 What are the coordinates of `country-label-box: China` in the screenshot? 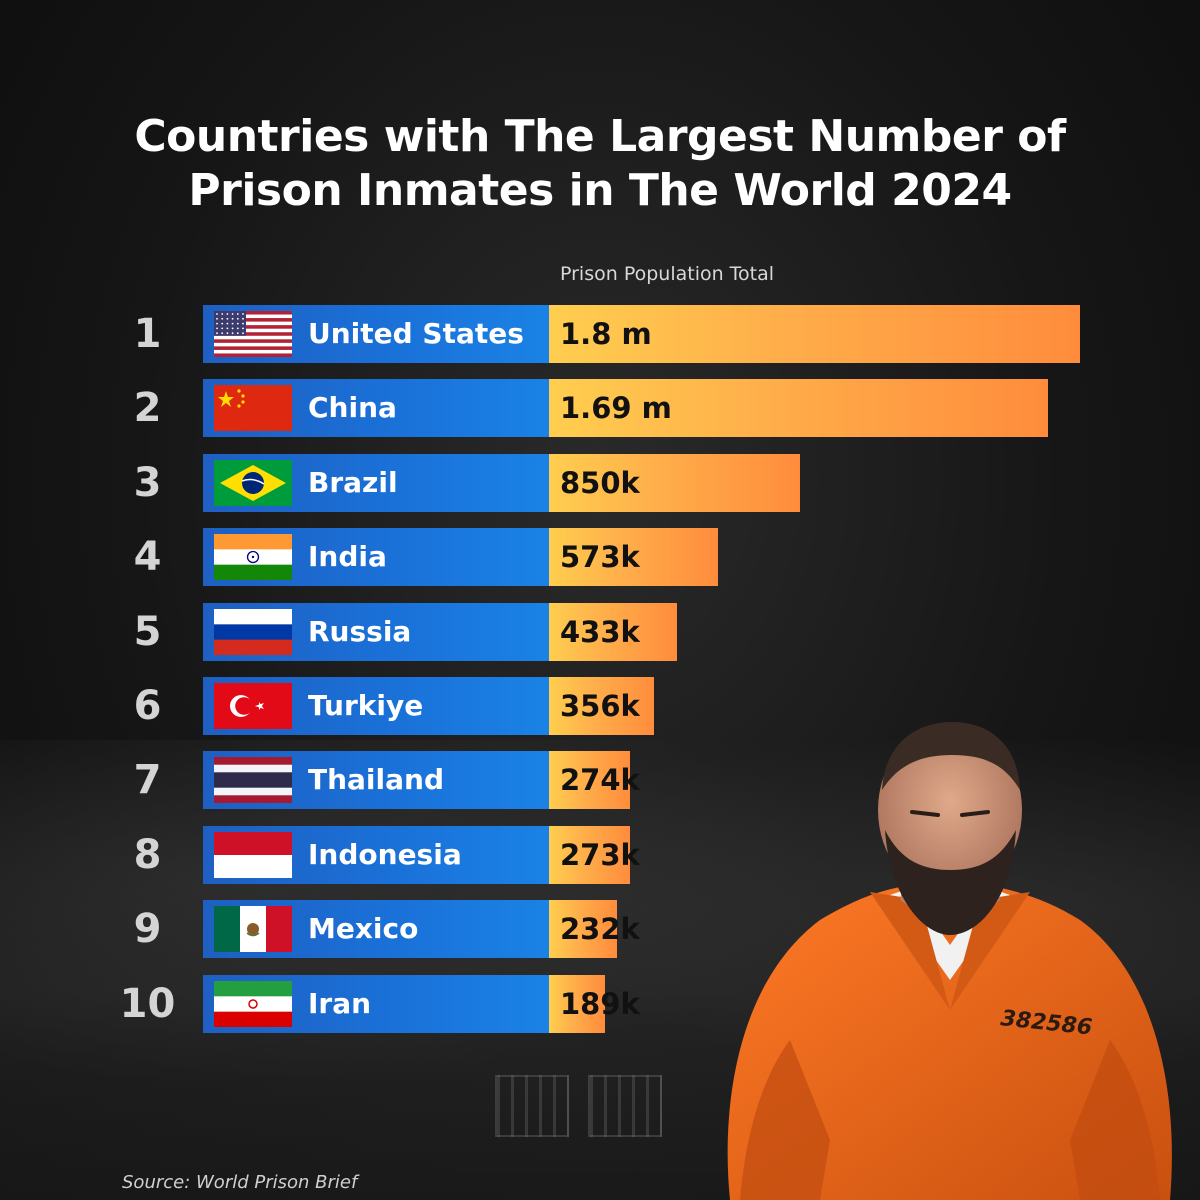 It's located at (376, 408).